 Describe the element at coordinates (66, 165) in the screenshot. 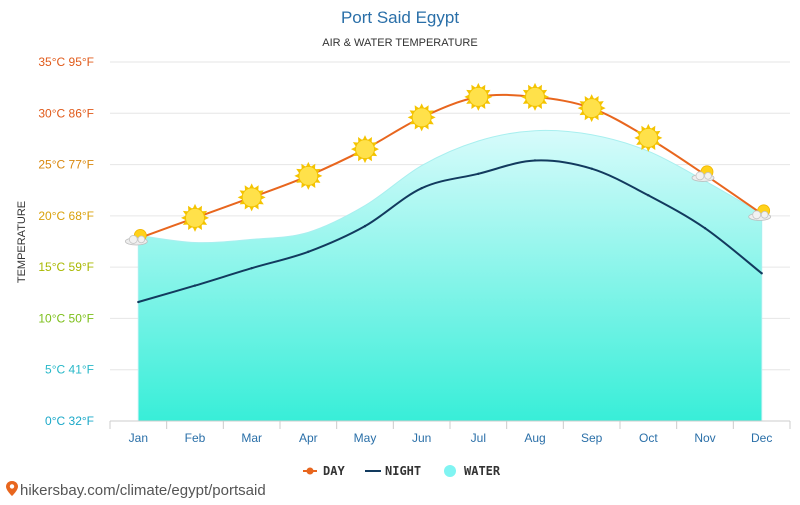

I see `y-tick-label: 25°C 77°F` at that location.